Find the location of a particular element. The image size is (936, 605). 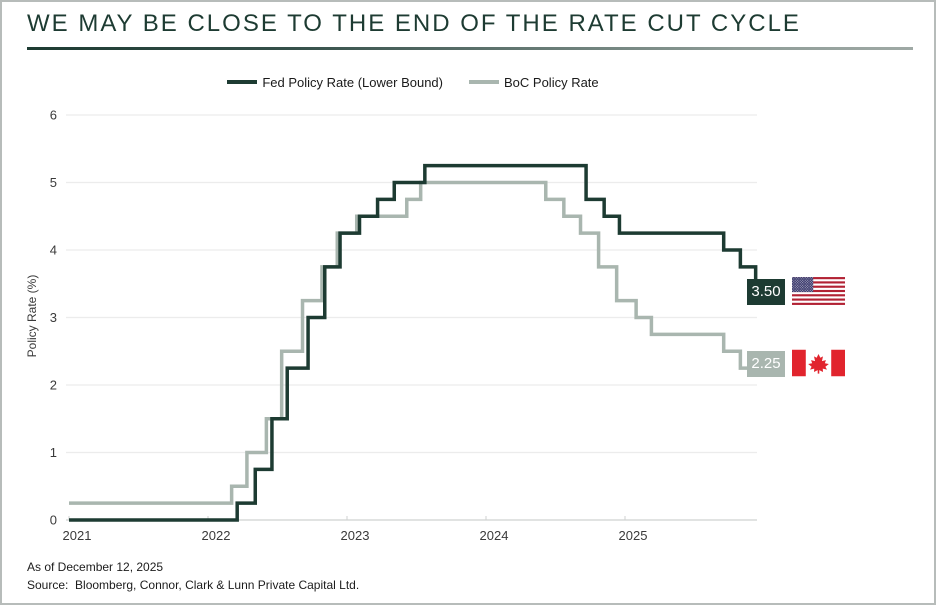

y-tick-label: 6 is located at coordinates (53, 115).